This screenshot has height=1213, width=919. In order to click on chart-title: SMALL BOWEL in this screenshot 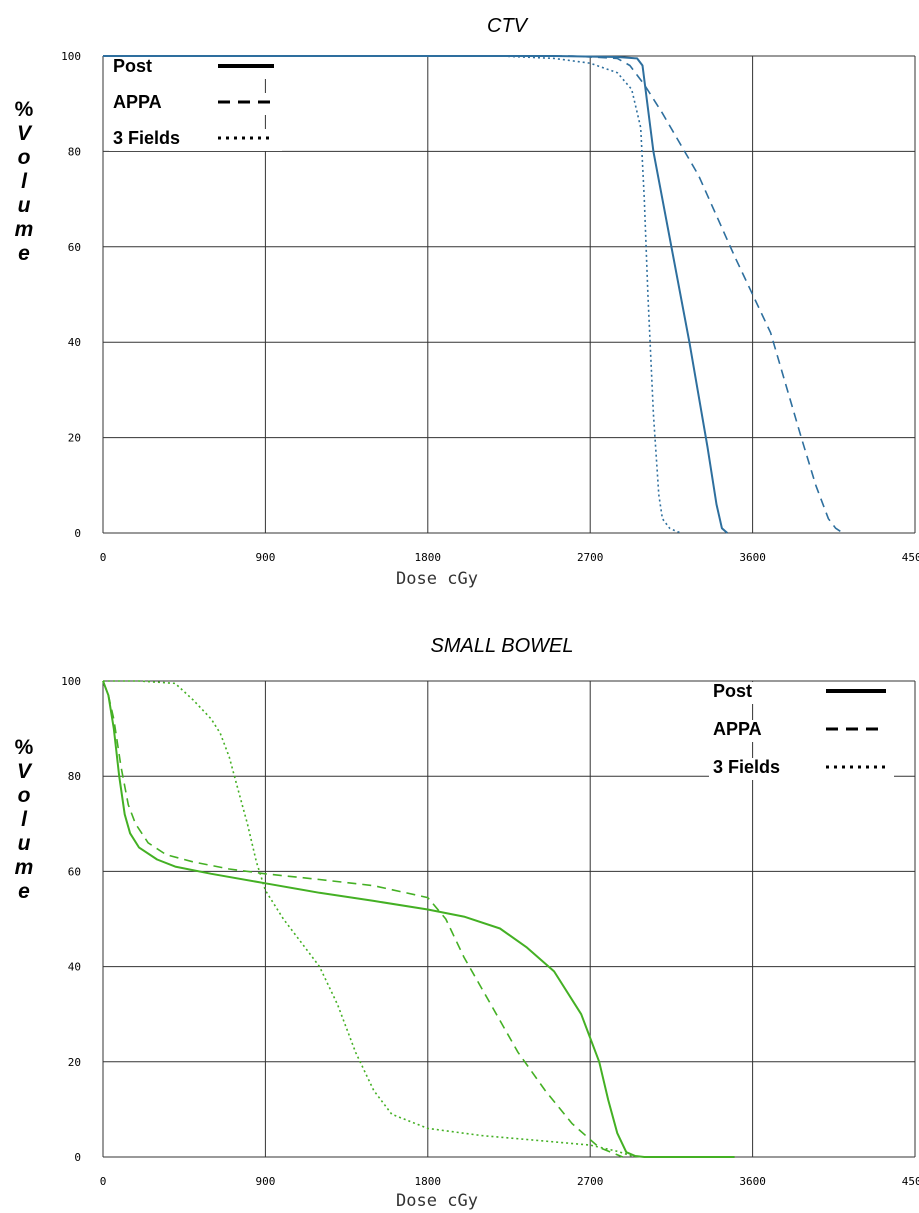, I will do `click(501, 646)`.